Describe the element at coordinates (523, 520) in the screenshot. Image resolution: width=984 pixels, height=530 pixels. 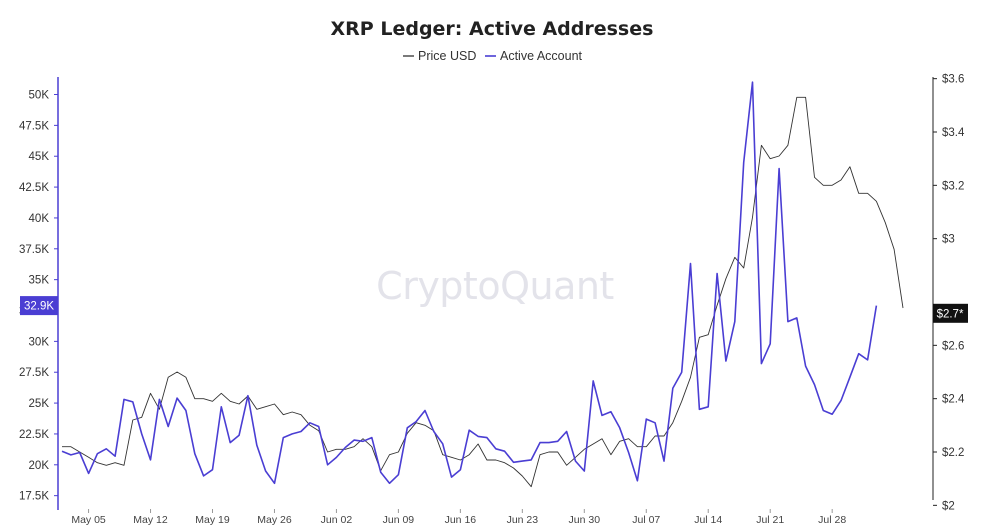
I see `x-axis-tick-label: Jun 23` at that location.